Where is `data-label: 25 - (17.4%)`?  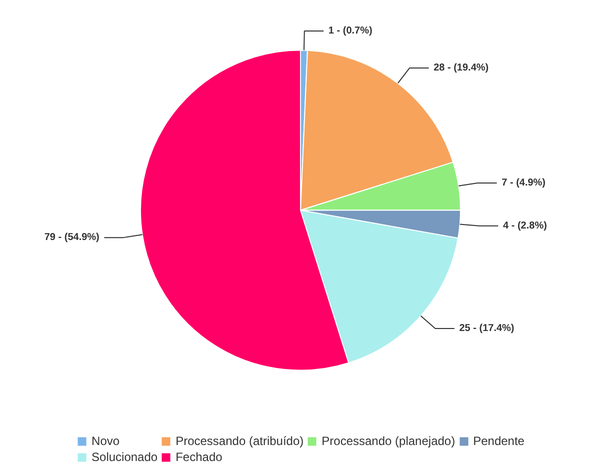
data-label: 25 - (17.4%) is located at coordinates (486, 328).